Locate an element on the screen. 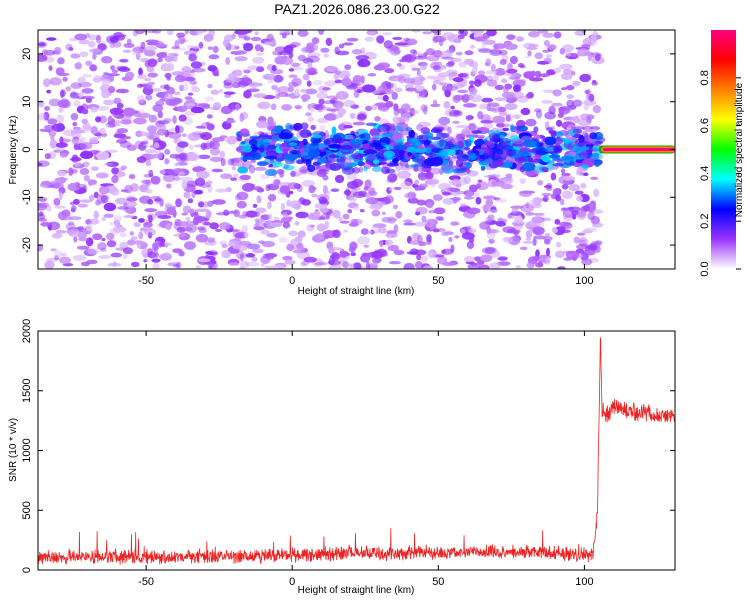 The height and width of the screenshot is (600, 750). y-tick-label: 20 is located at coordinates (27, 54).